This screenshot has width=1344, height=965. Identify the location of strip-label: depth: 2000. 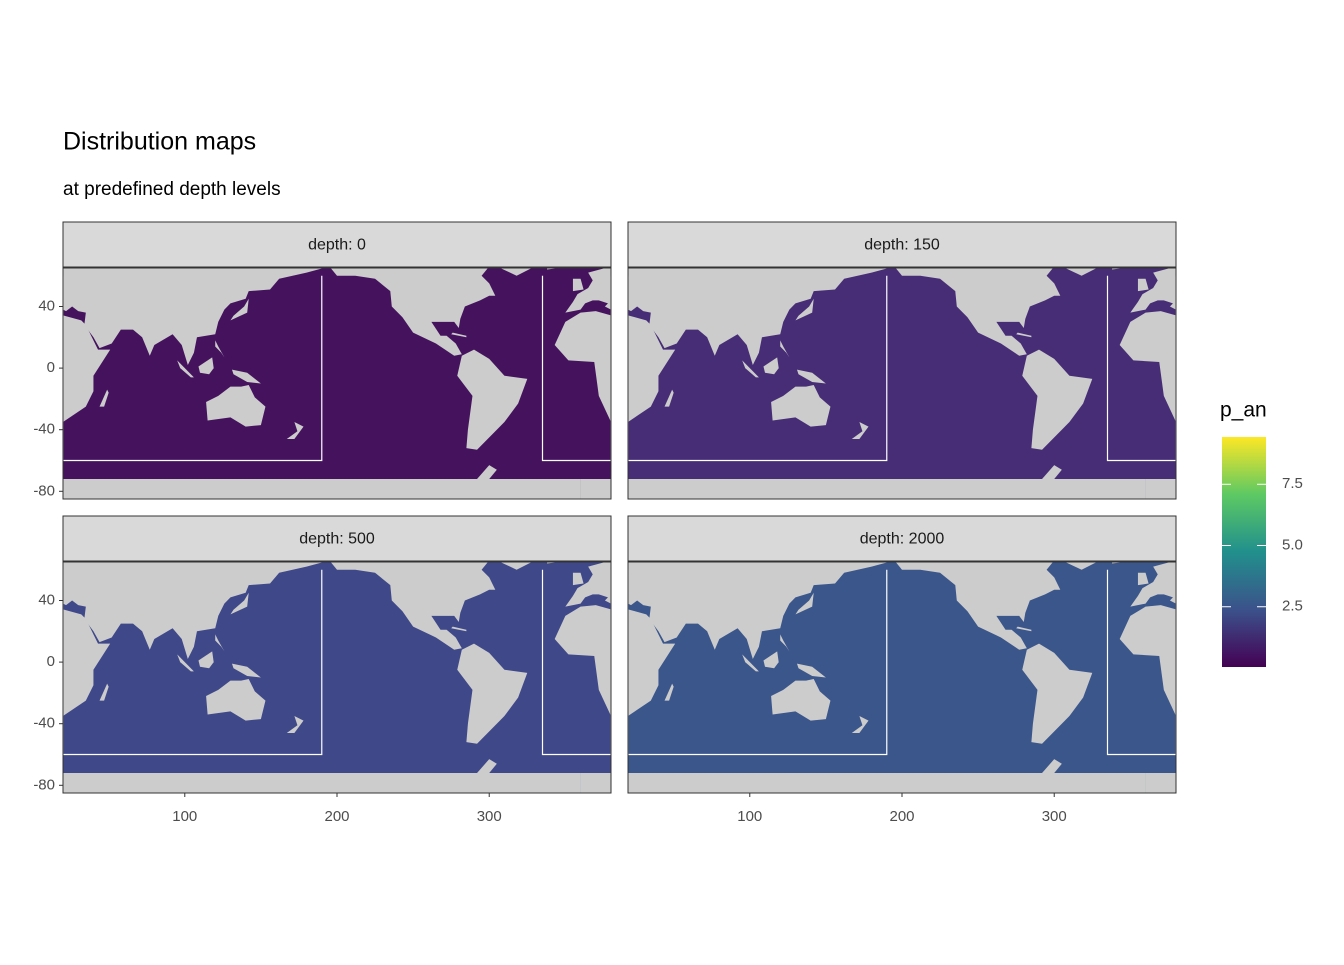
(902, 539).